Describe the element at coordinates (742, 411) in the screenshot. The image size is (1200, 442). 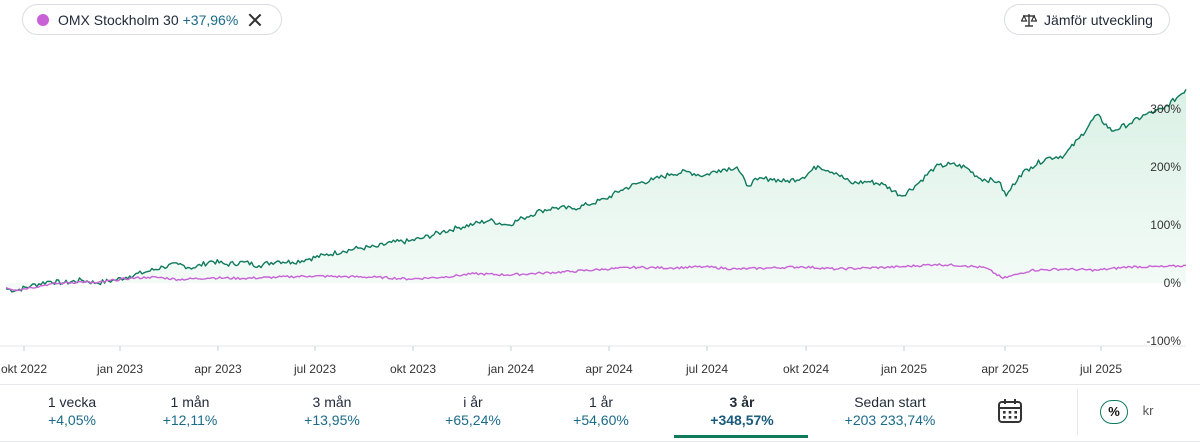
I see `period-5: 3 år +348,57%` at that location.